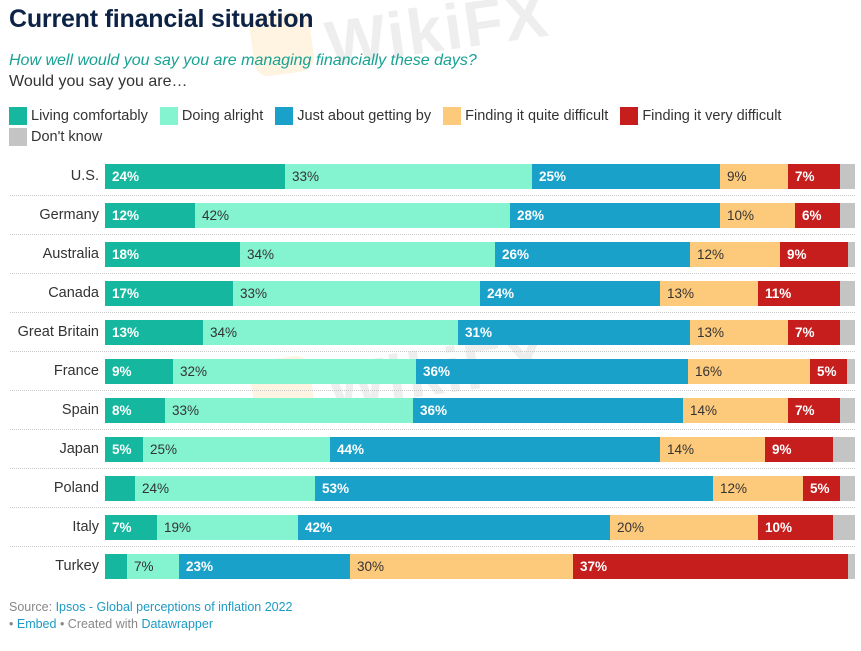 Image resolution: width=861 pixels, height=651 pixels. Describe the element at coordinates (371, 566) in the screenshot. I see `data-label: 30%` at that location.